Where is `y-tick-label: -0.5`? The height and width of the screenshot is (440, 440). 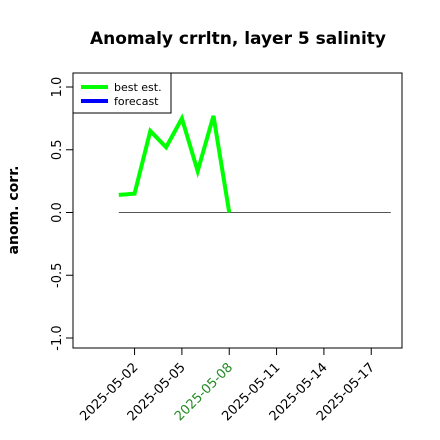 y-tick-label: -0.5 is located at coordinates (57, 275).